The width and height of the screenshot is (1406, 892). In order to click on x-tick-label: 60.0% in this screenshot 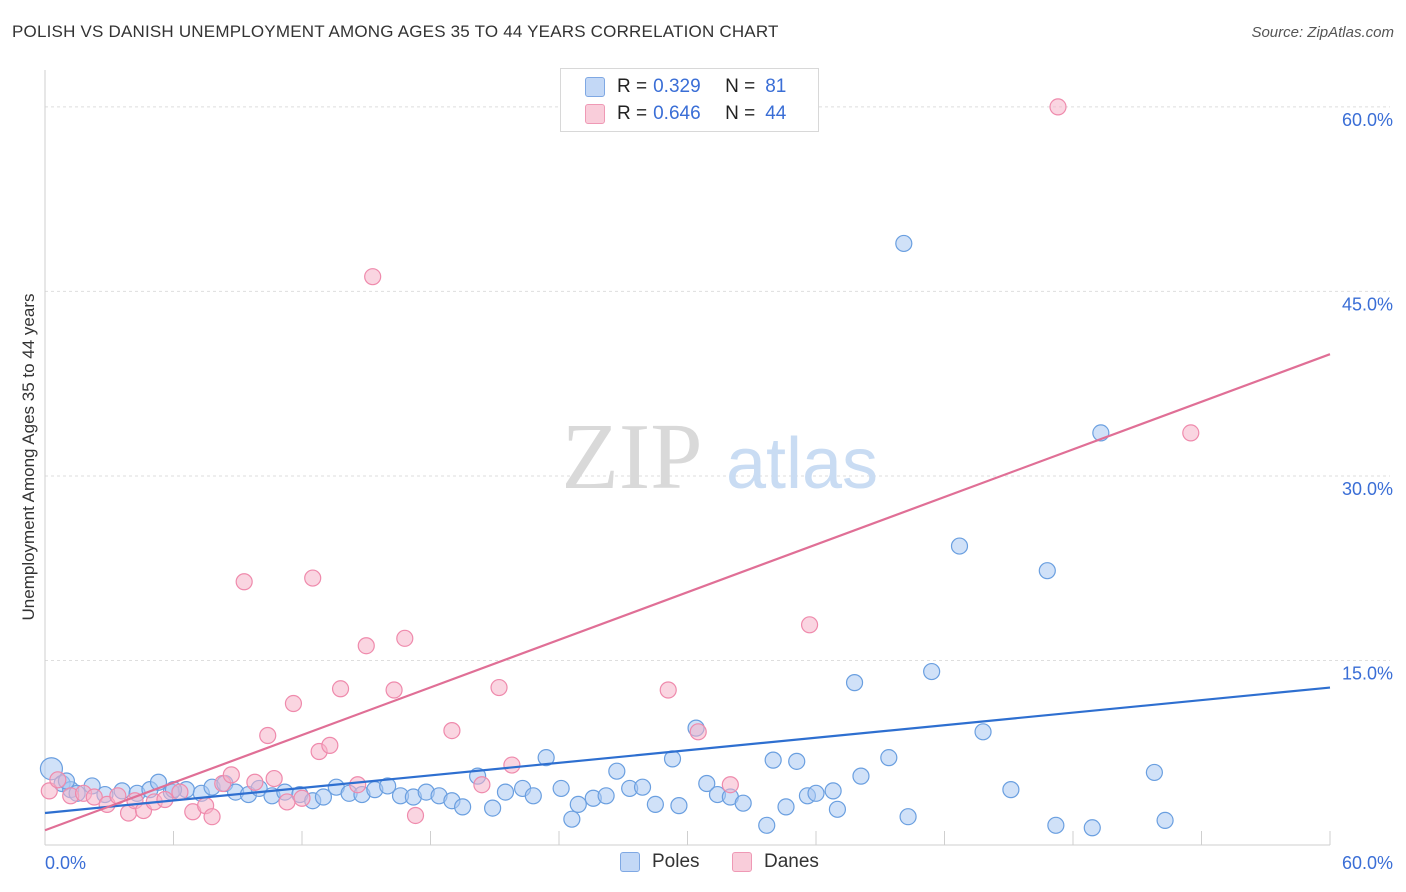, I will do `click(1367, 863)`.